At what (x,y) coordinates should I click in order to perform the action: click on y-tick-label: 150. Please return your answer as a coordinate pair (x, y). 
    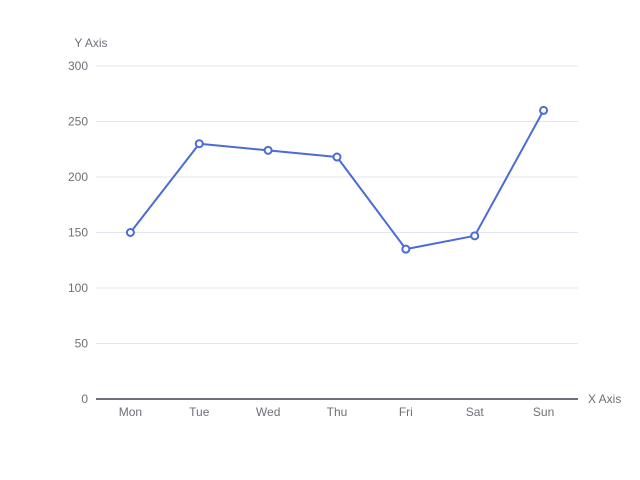
    Looking at the image, I should click on (78, 233).